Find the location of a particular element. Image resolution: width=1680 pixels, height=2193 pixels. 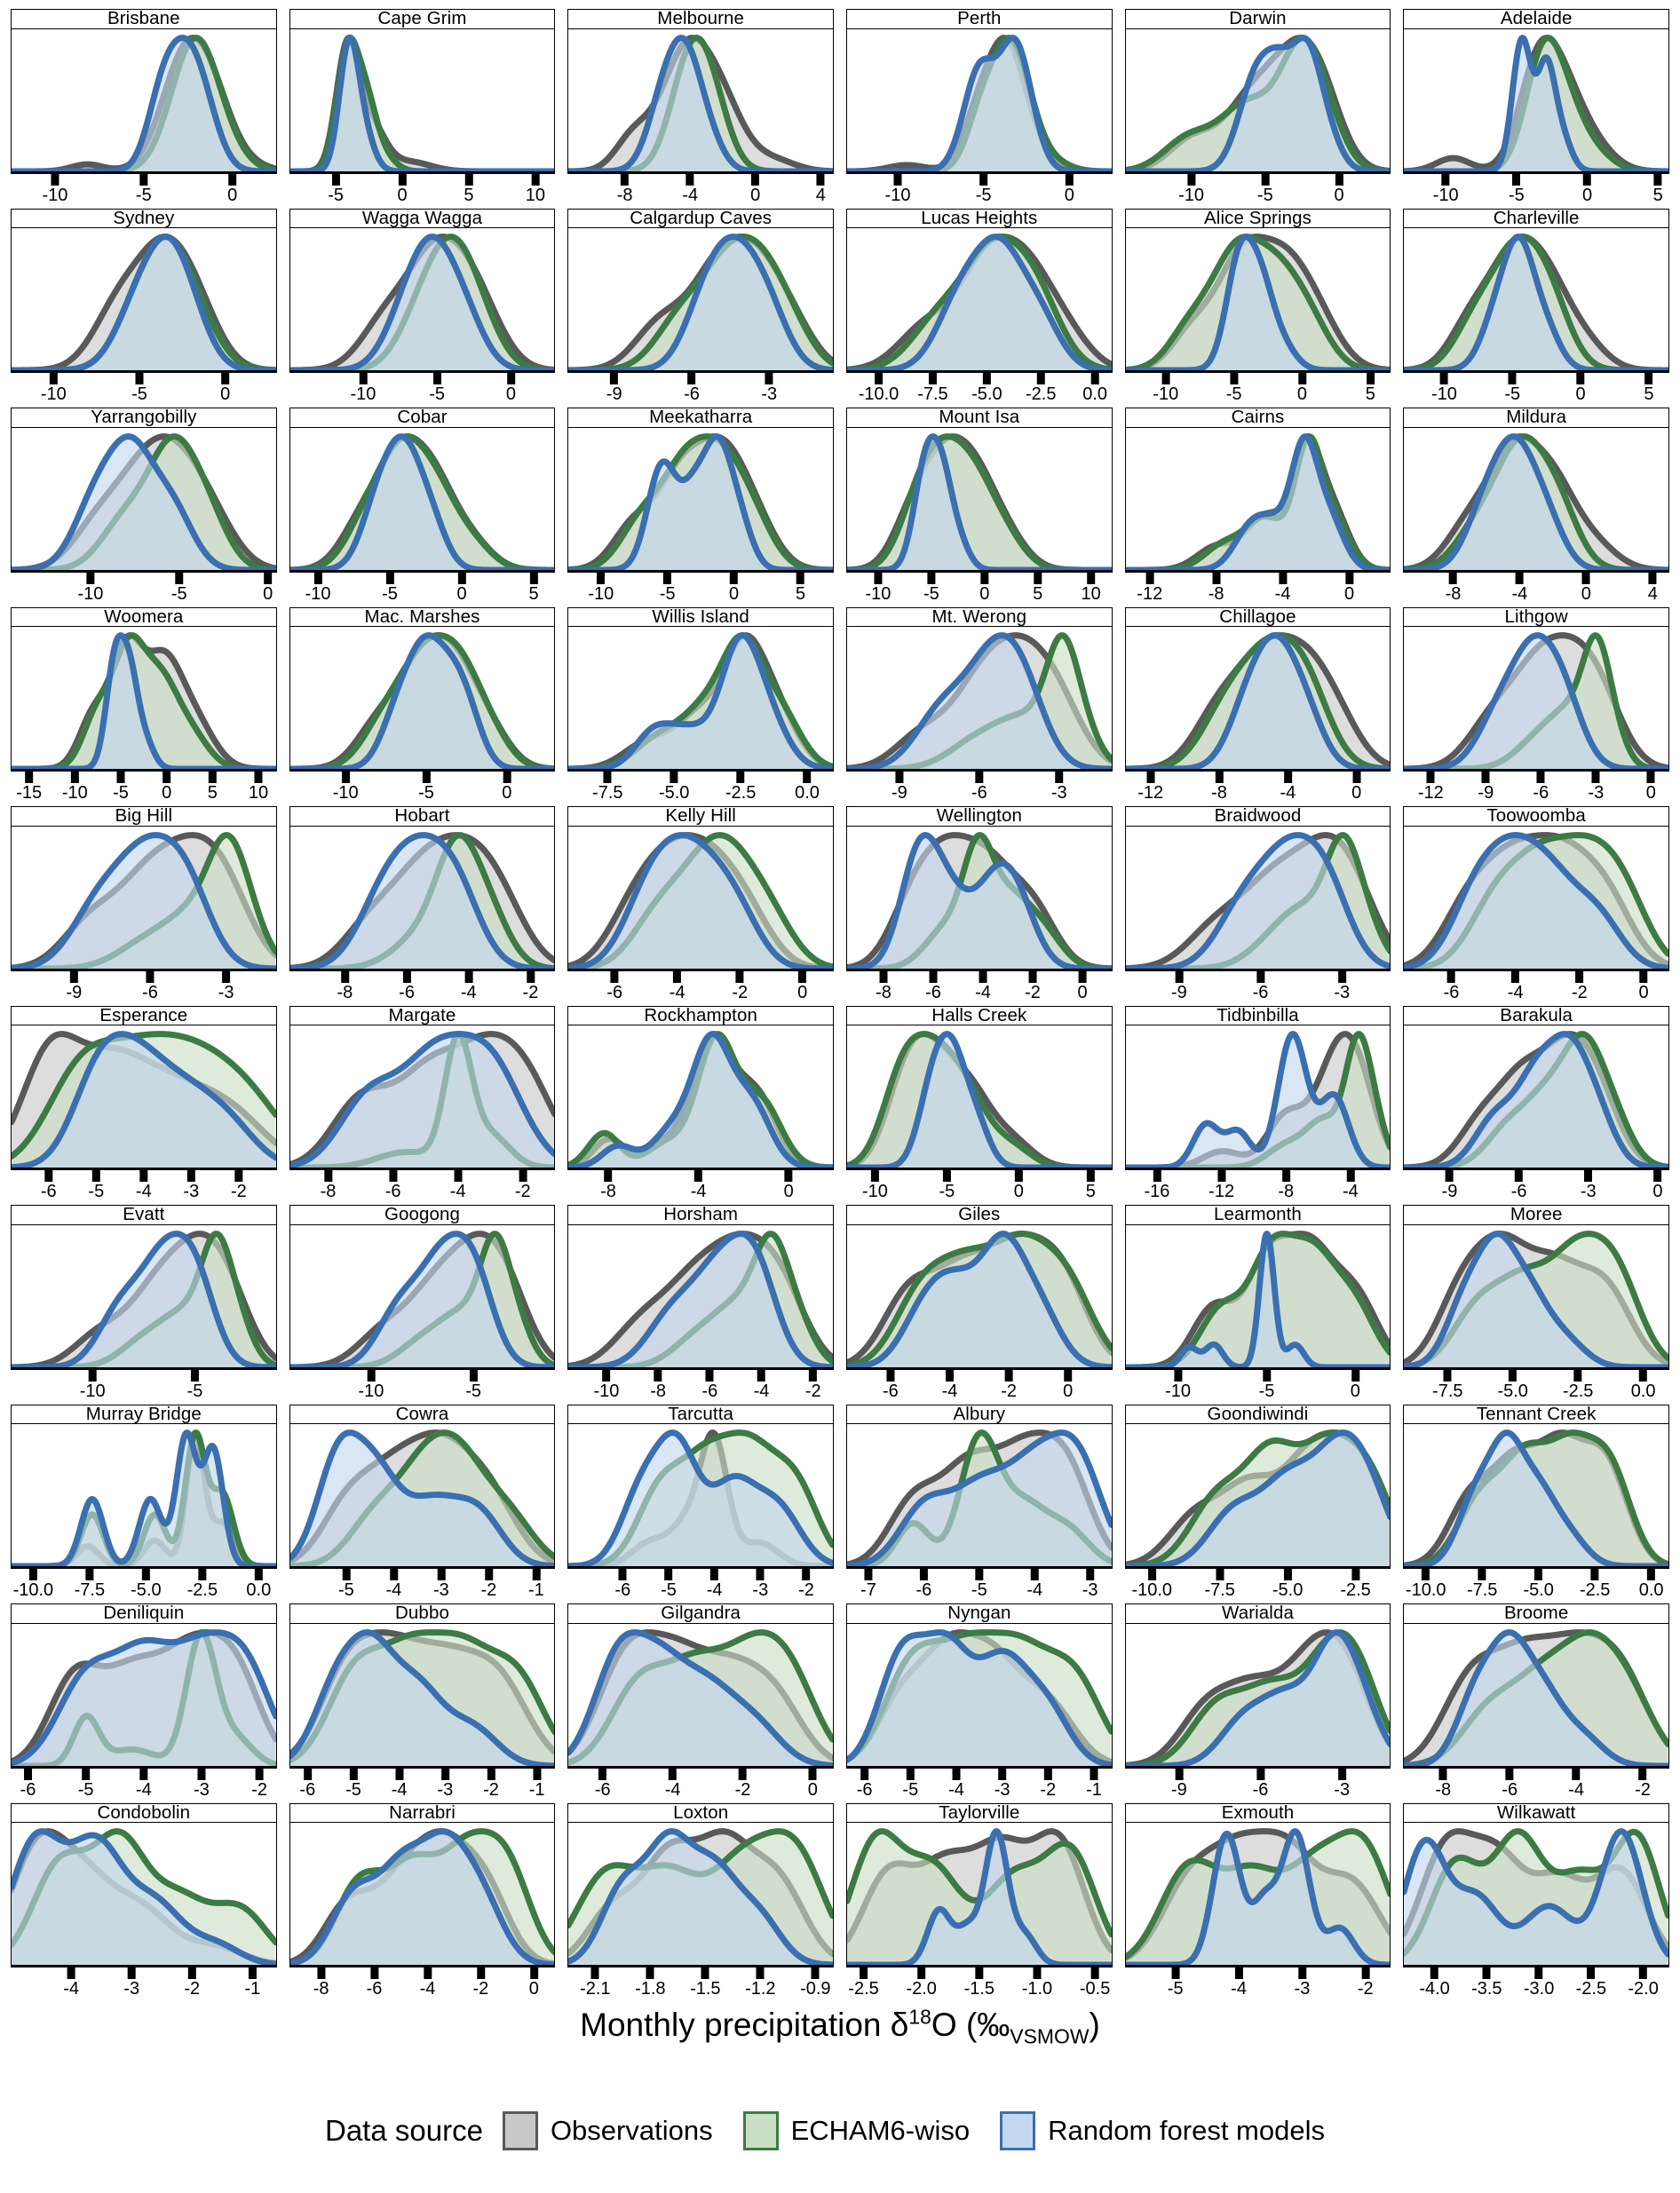

facet-title: Big Hill is located at coordinates (144, 816).